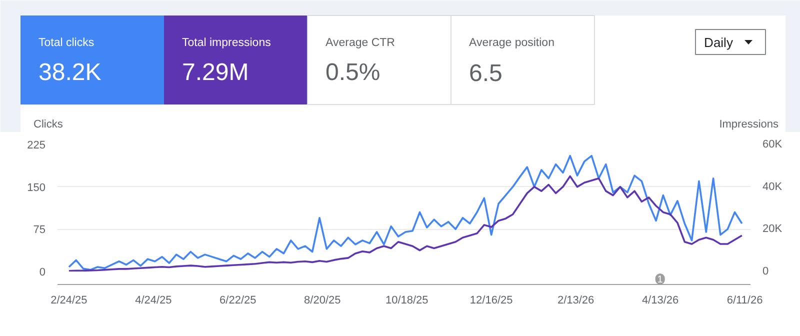  I want to click on text: Daily, so click(719, 42).